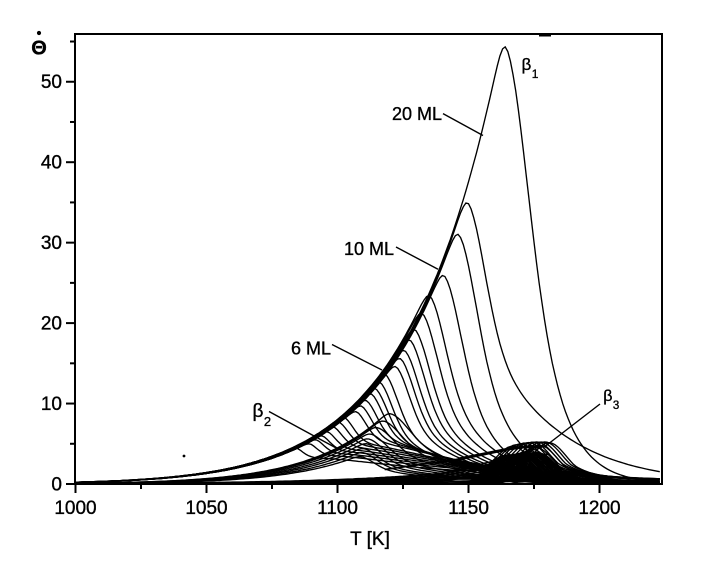 Image resolution: width=709 pixels, height=568 pixels. What do you see at coordinates (267, 421) in the screenshot?
I see `svg-text: 2` at bounding box center [267, 421].